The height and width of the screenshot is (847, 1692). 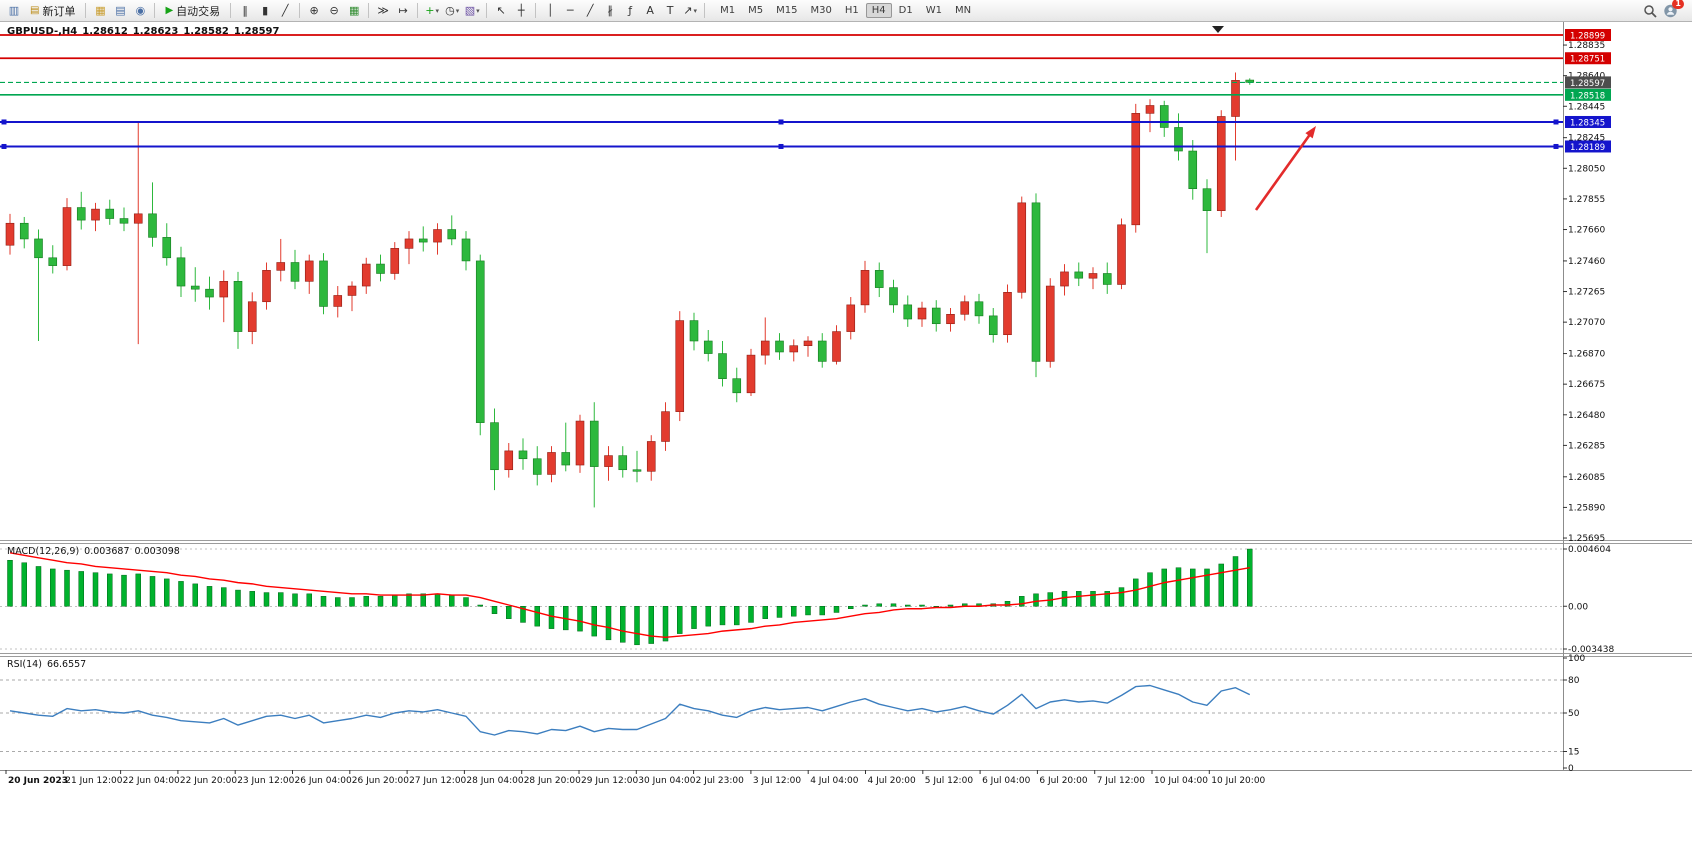 I want to click on svg-text: 1.26085, so click(x=1586, y=478).